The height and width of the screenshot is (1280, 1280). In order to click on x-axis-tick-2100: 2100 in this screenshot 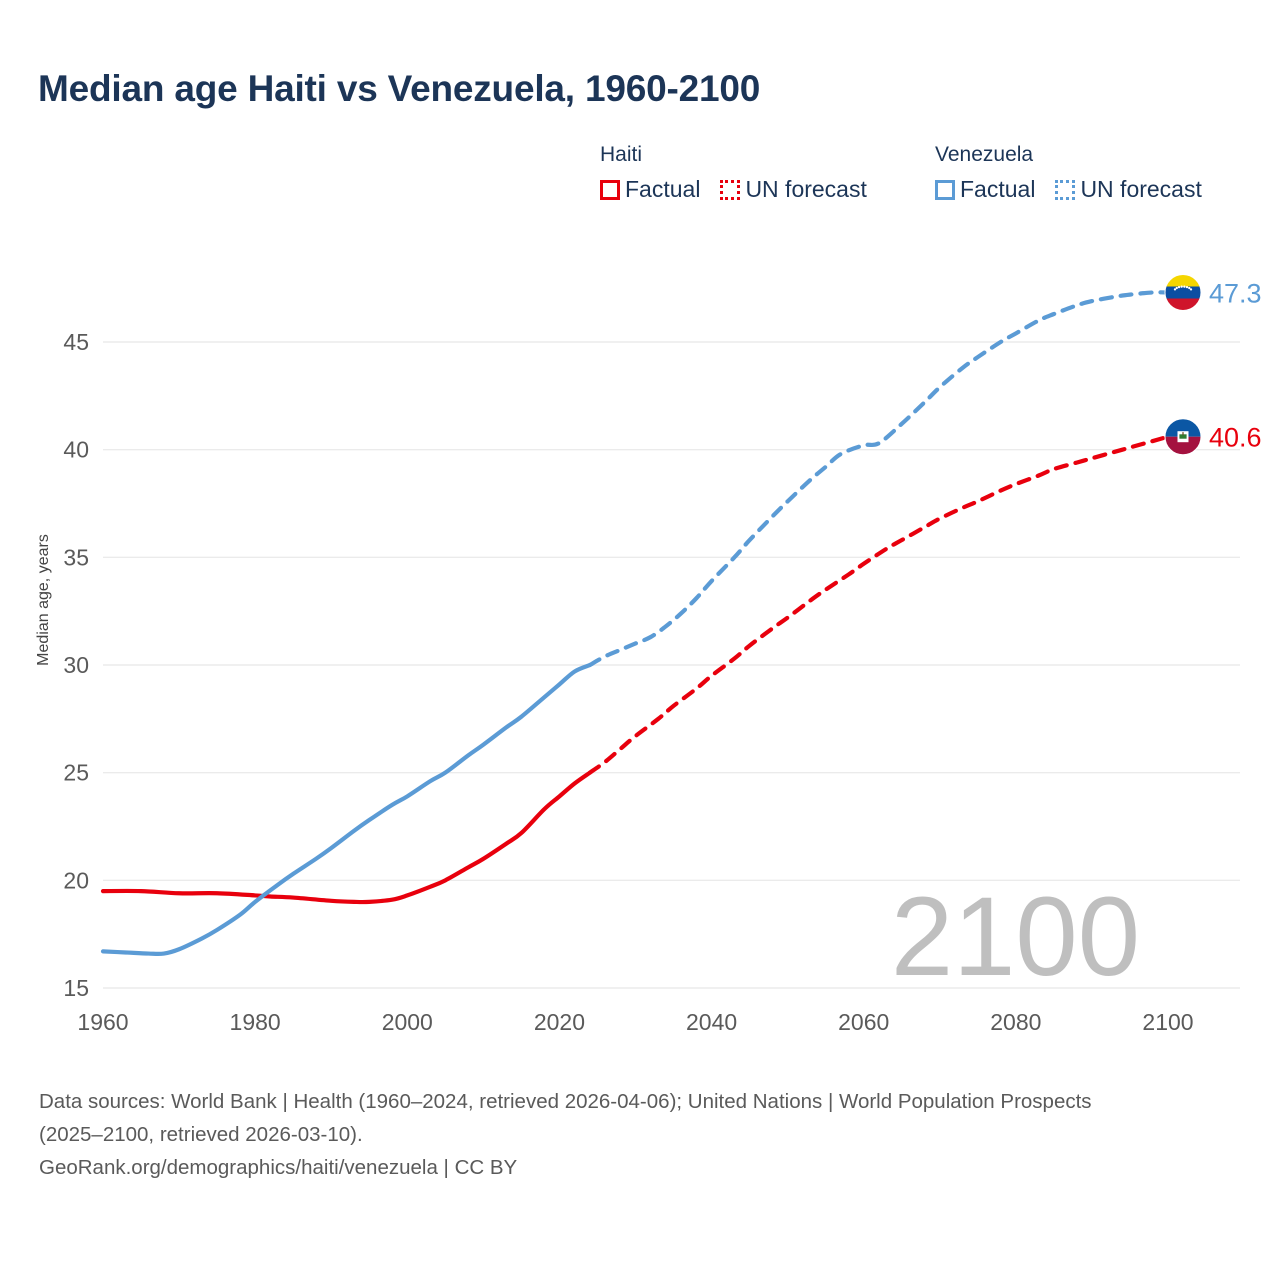, I will do `click(1167, 1022)`.